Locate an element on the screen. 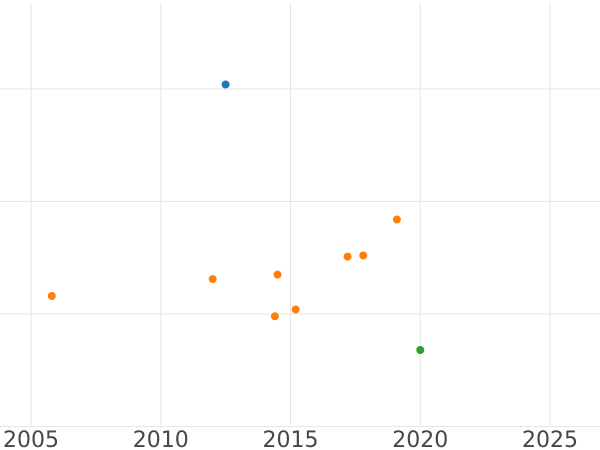 The image size is (600, 450). x-tick-label: 2015 is located at coordinates (291, 439).